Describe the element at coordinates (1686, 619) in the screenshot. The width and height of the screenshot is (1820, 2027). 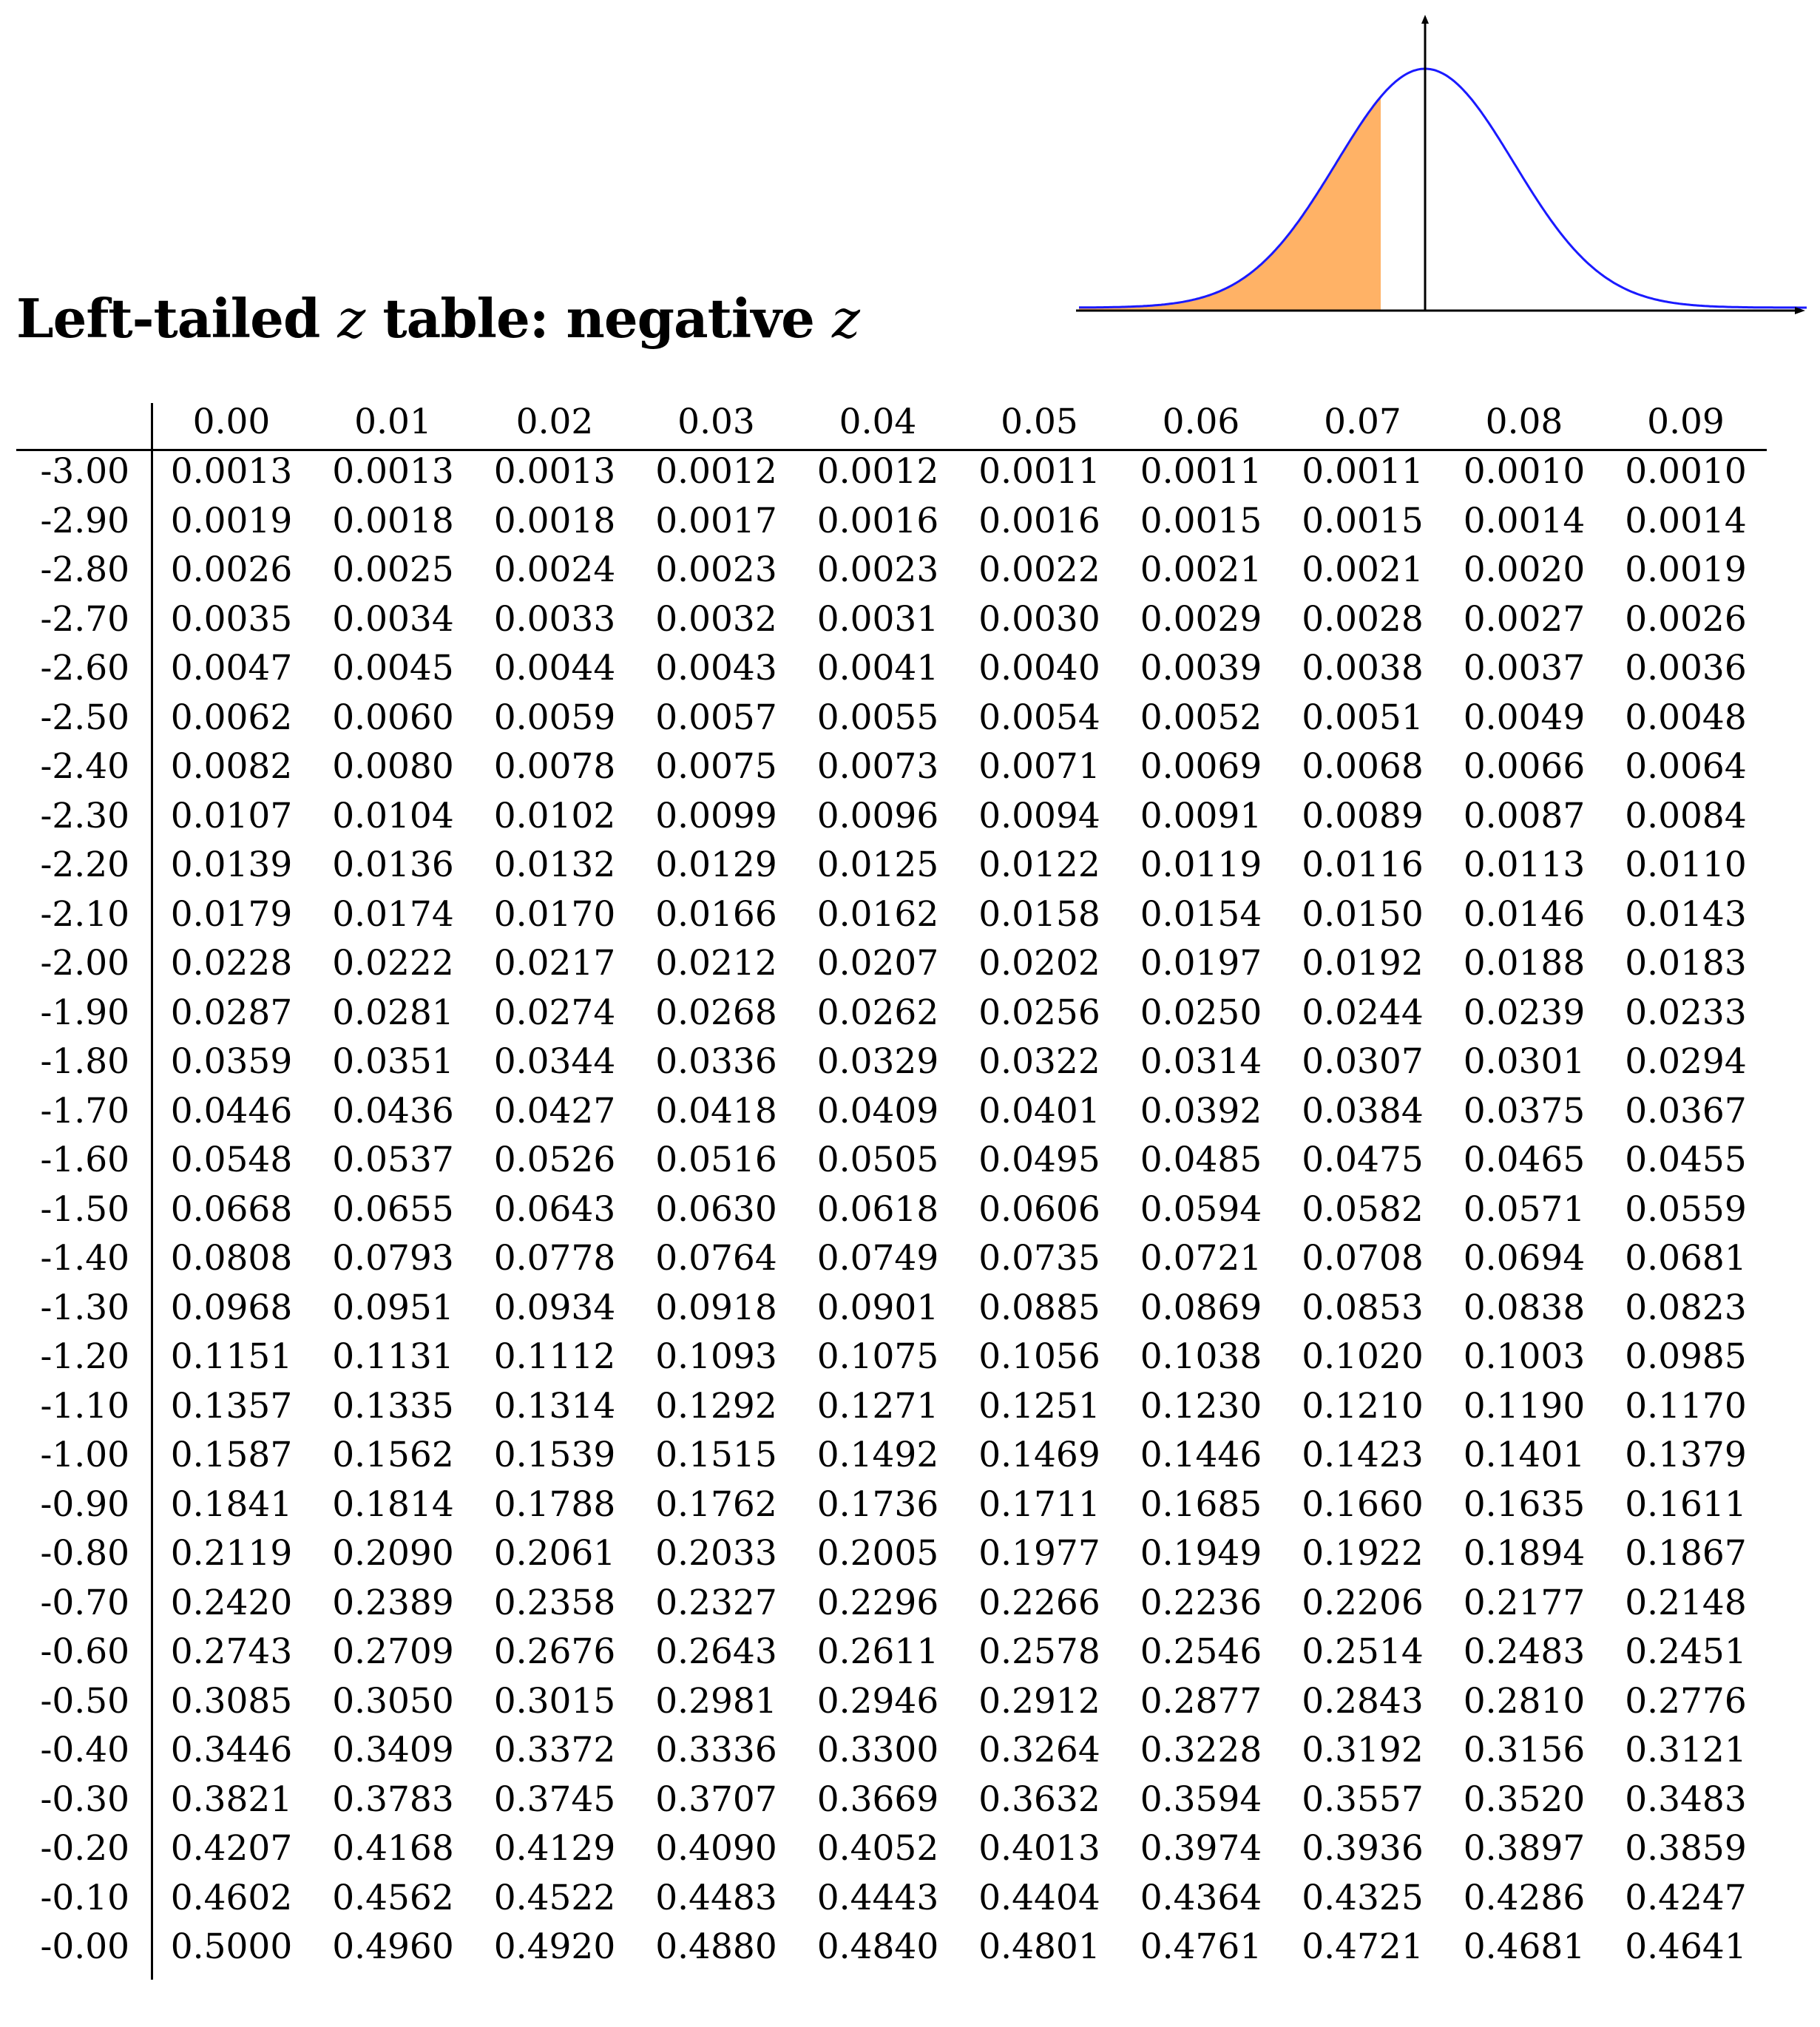
I see `table-cell: 0.0026` at that location.